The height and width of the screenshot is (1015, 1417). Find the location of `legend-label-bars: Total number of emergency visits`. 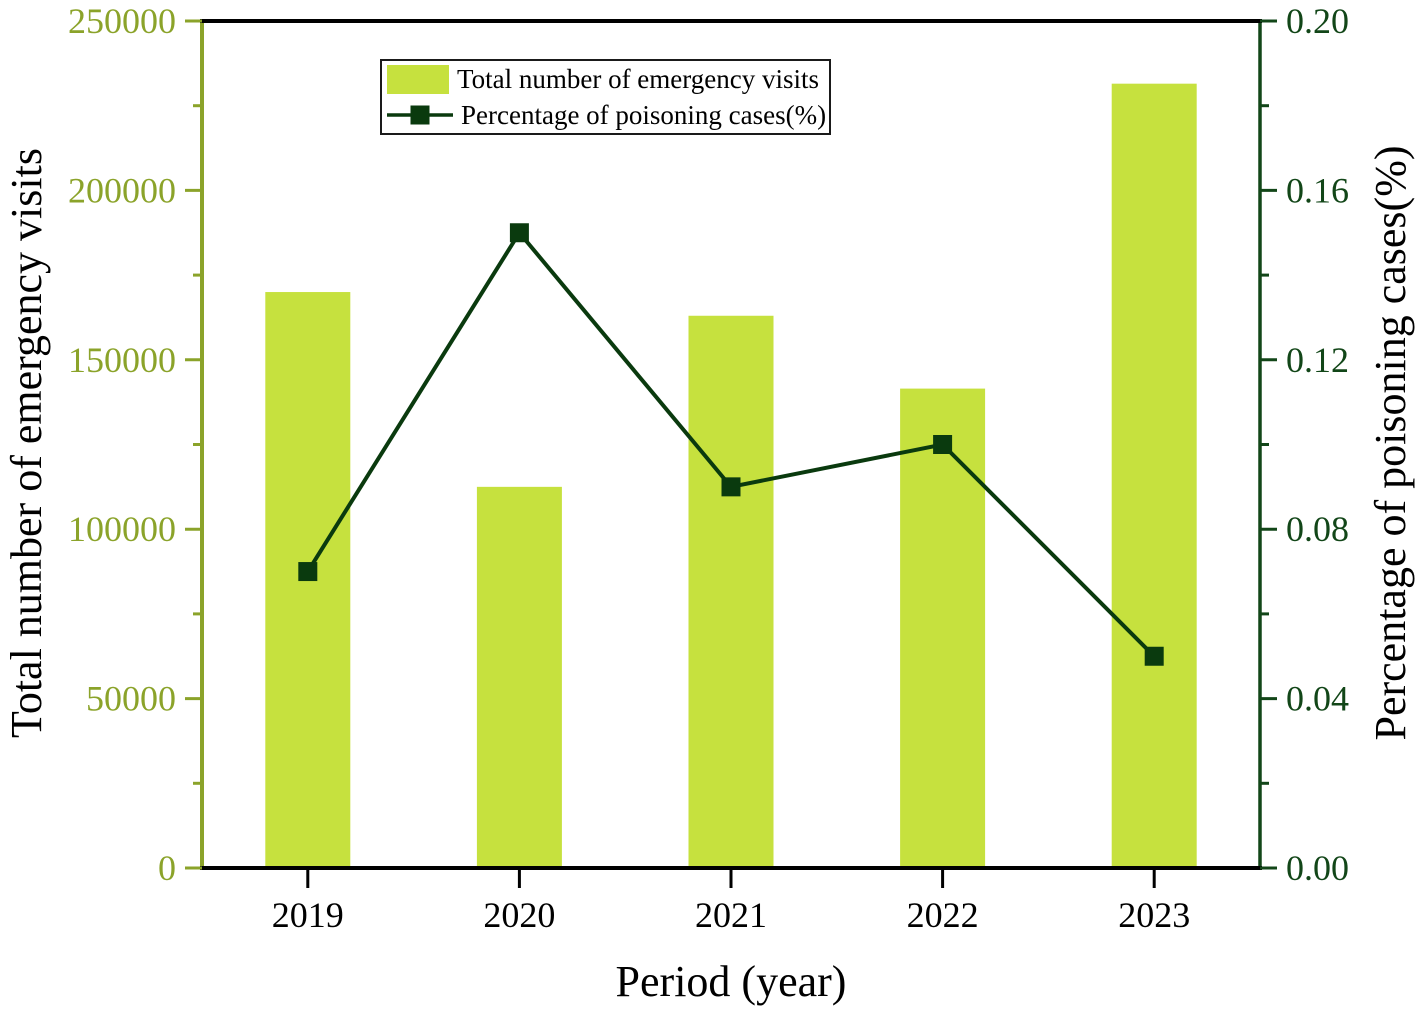

legend-label-bars: Total number of emergency visits is located at coordinates (638, 78).